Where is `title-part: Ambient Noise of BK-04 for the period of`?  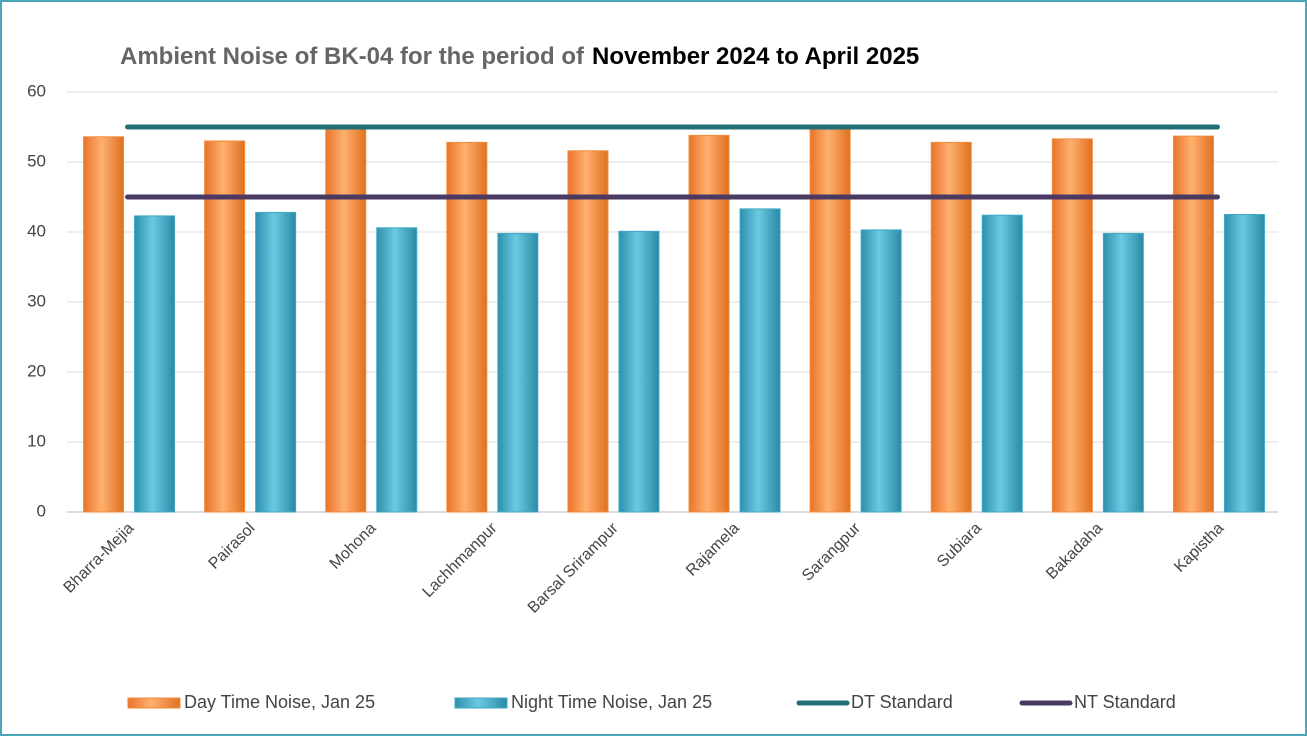 title-part: Ambient Noise of BK-04 for the period of is located at coordinates (352, 56).